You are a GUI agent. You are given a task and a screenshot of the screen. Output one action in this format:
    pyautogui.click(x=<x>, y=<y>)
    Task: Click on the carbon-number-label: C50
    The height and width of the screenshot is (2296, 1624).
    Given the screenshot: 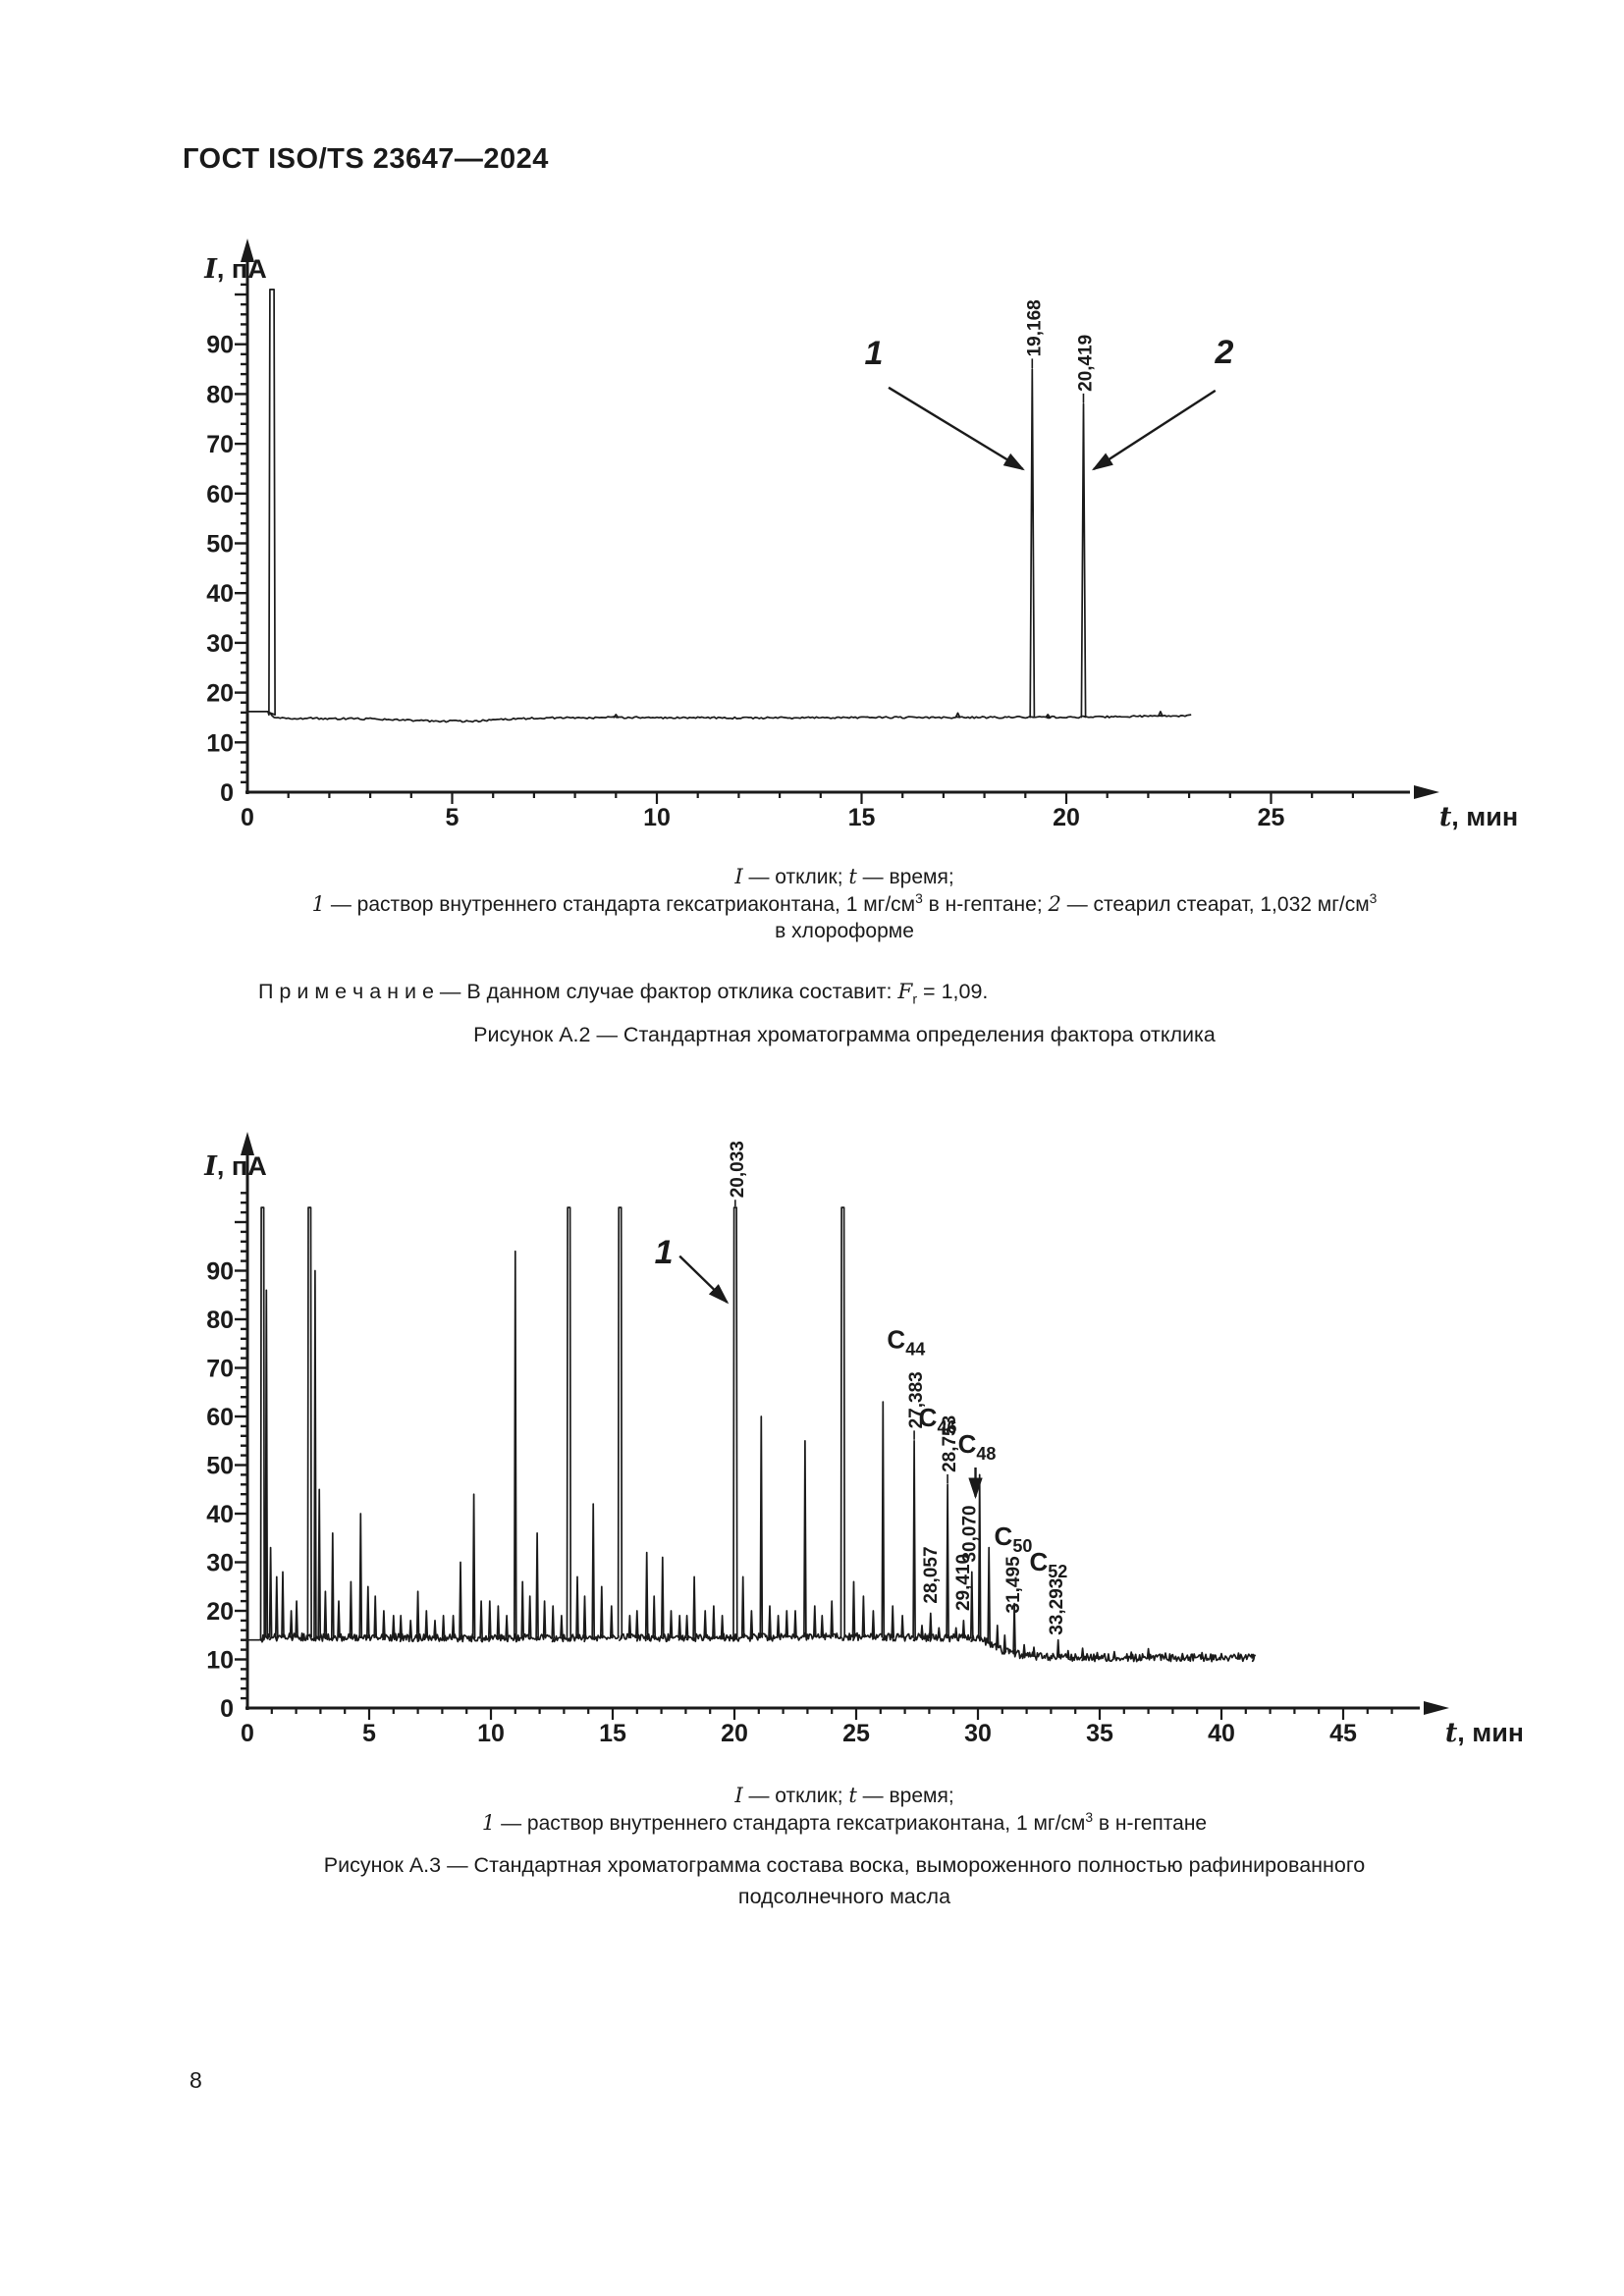 What is the action you would take?
    pyautogui.click(x=1014, y=1539)
    